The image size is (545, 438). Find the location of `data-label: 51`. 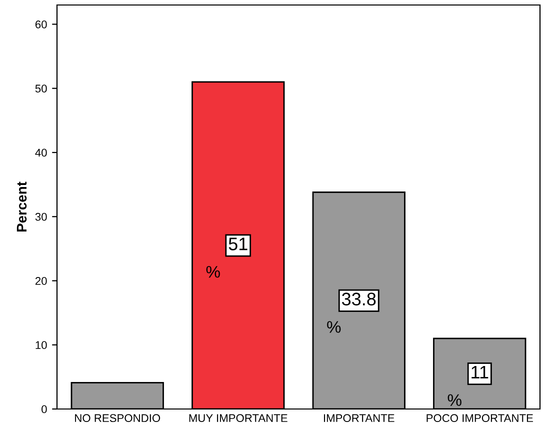

data-label: 51 is located at coordinates (238, 244).